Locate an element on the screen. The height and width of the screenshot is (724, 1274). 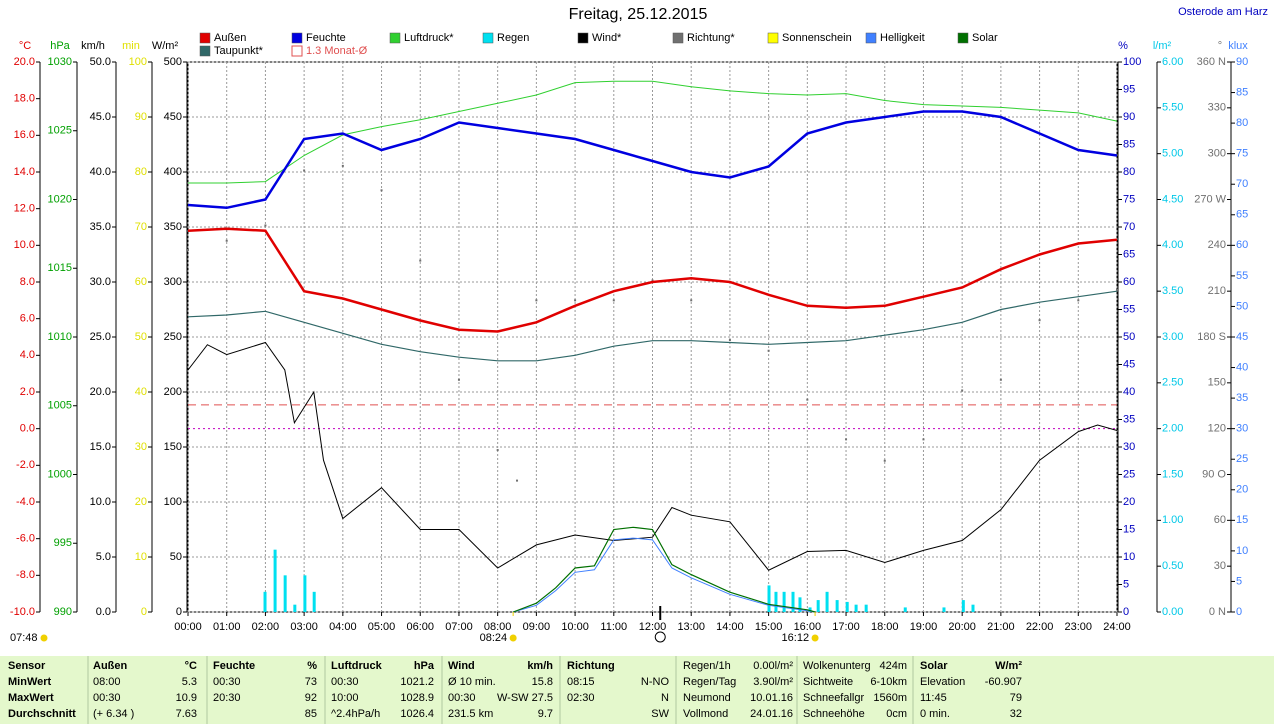
table-cell: Solar is located at coordinates (934, 666).